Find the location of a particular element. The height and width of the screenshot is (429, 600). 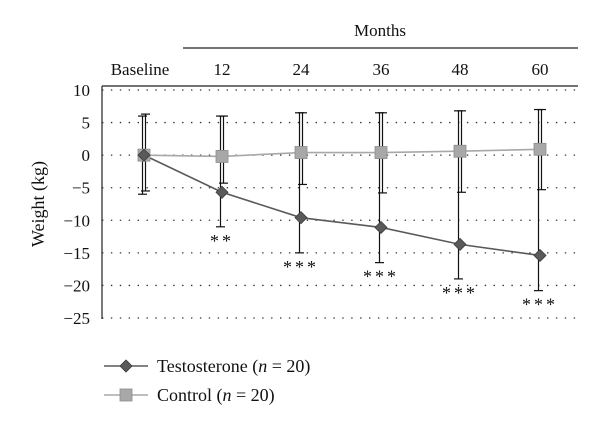

significance-markers: ***** ********* is located at coordinates (384, 273).